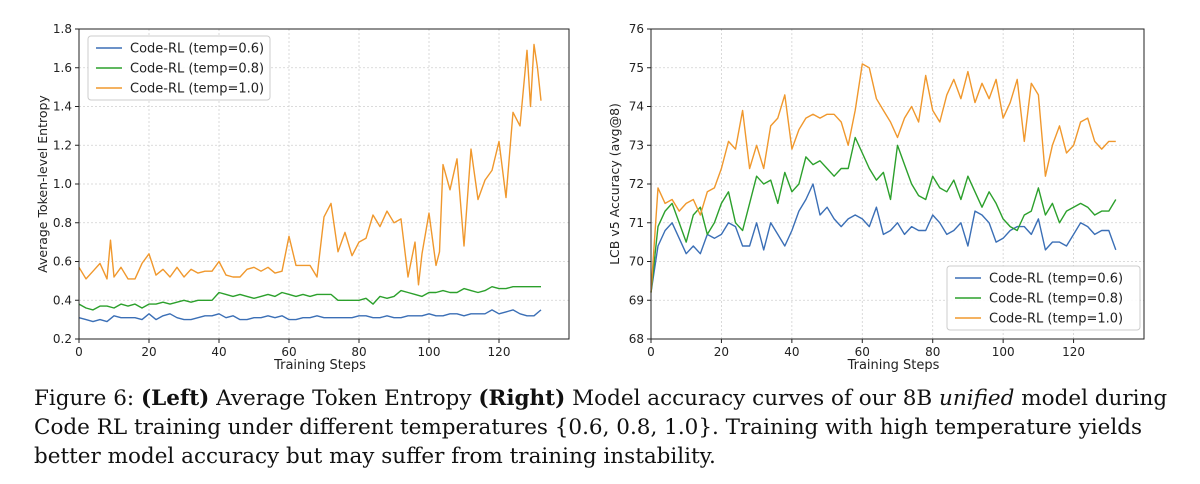 The width and height of the screenshot is (1200, 484). Describe the element at coordinates (636, 68) in the screenshot. I see `y-tick-label: 75` at that location.